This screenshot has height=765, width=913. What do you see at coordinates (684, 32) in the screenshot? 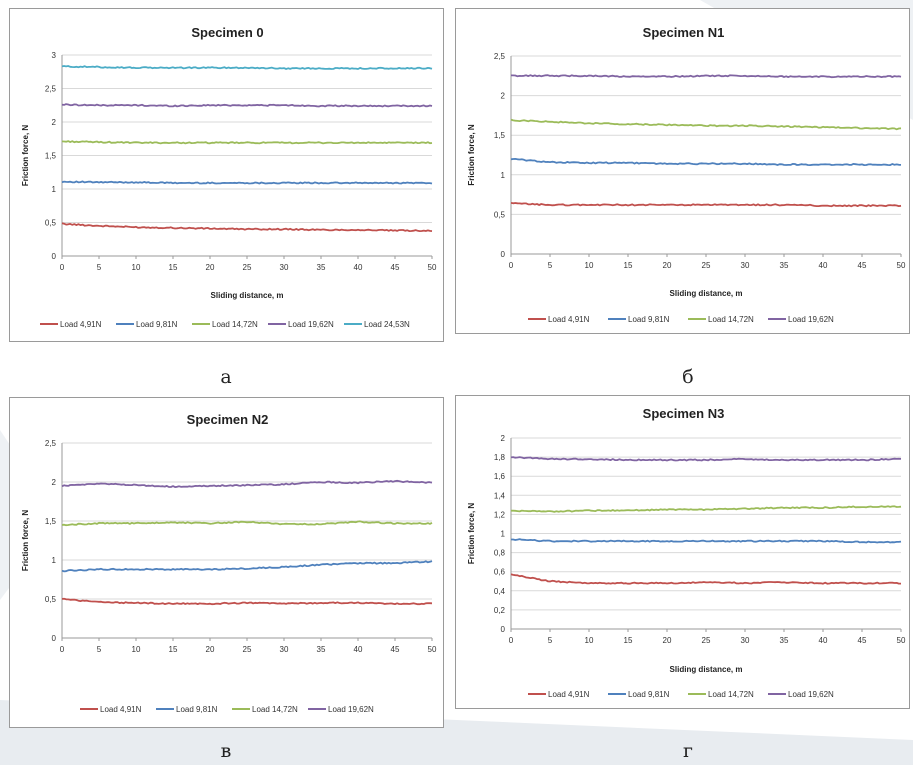
I see `chart-title: Specimen N1` at bounding box center [684, 32].